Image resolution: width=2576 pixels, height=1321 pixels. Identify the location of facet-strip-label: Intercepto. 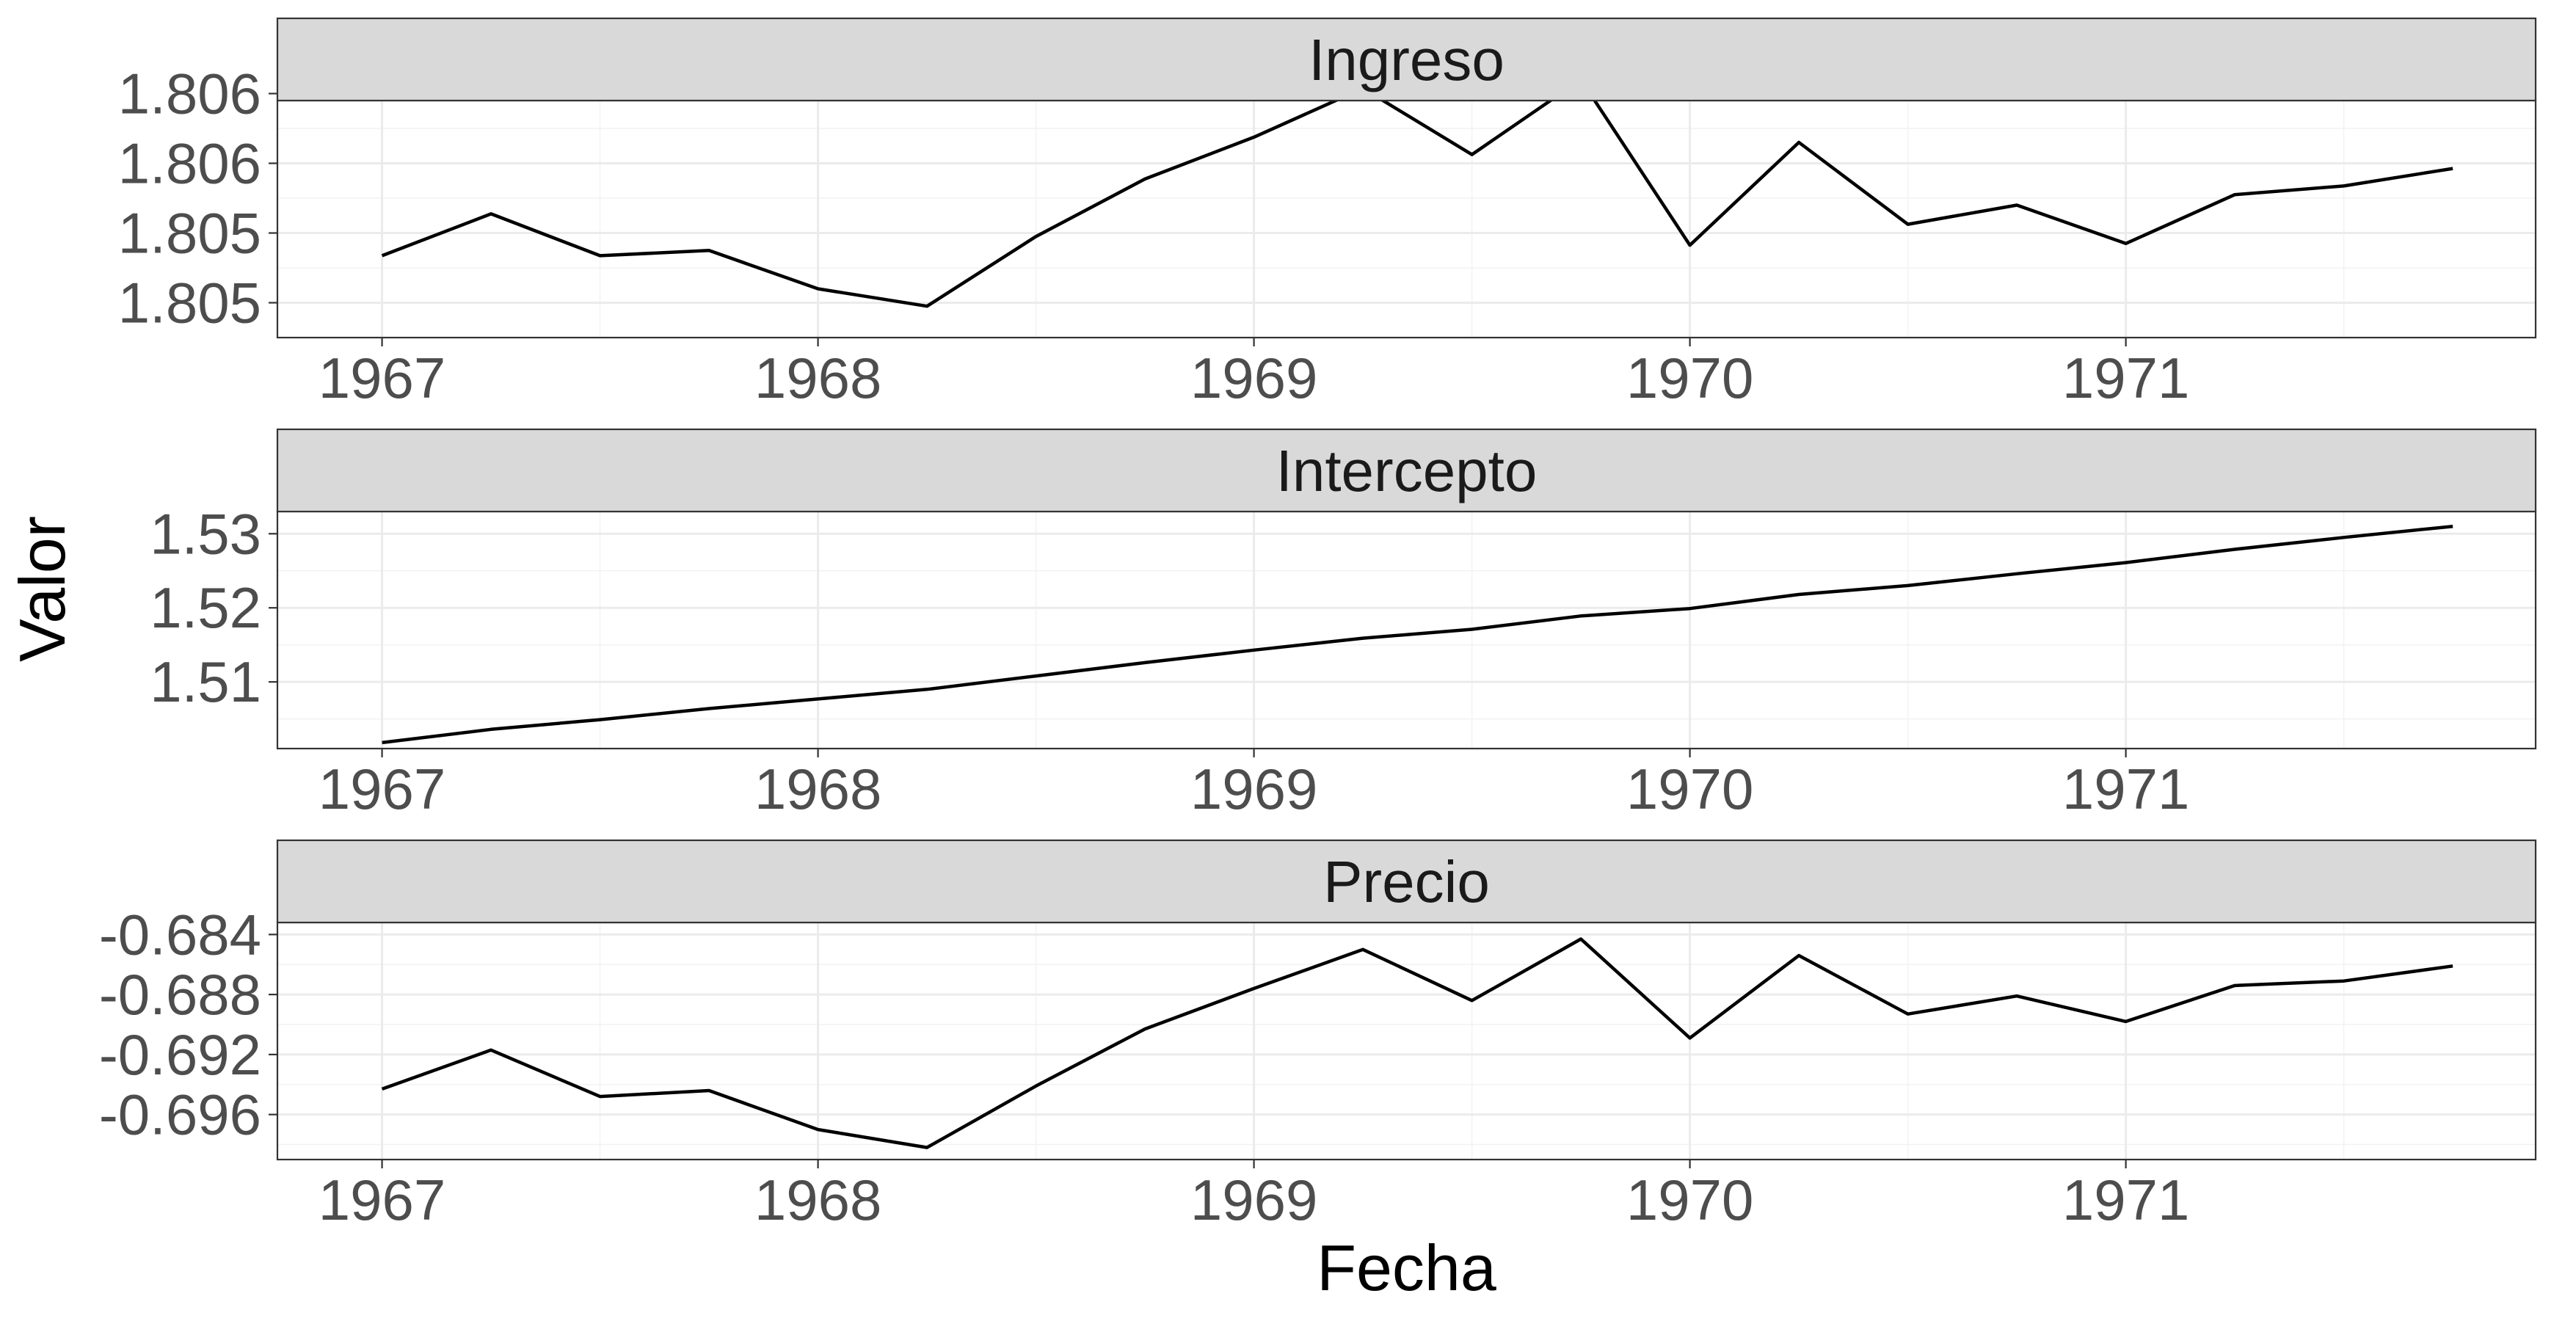
(1407, 470).